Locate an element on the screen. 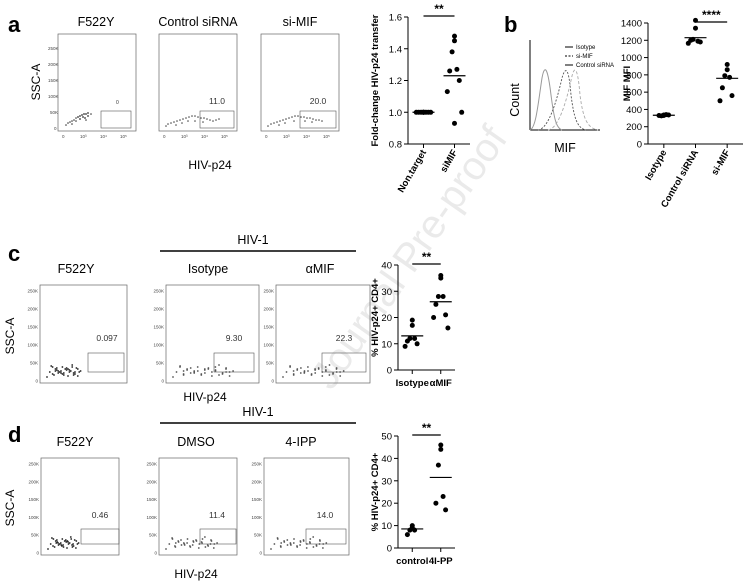 Image resolution: width=752 pixels, height=584 pixels. gate-value: 20.0 is located at coordinates (318, 101).